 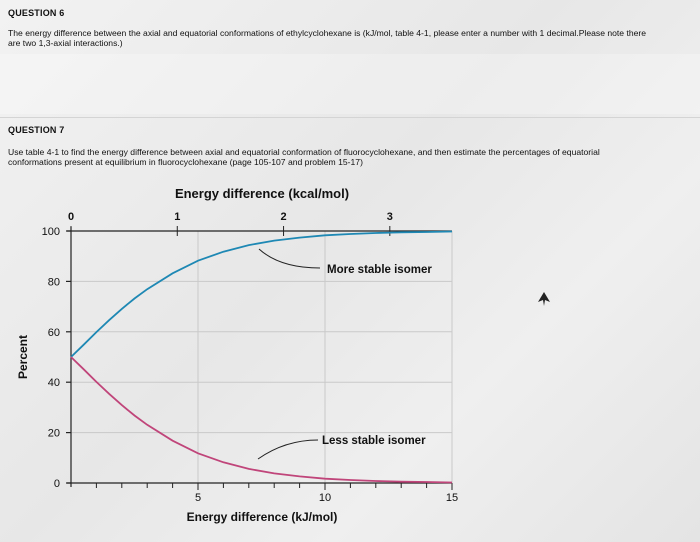 What do you see at coordinates (262, 517) in the screenshot?
I see `x-axis-label: Energy difference (kJ/mol)` at bounding box center [262, 517].